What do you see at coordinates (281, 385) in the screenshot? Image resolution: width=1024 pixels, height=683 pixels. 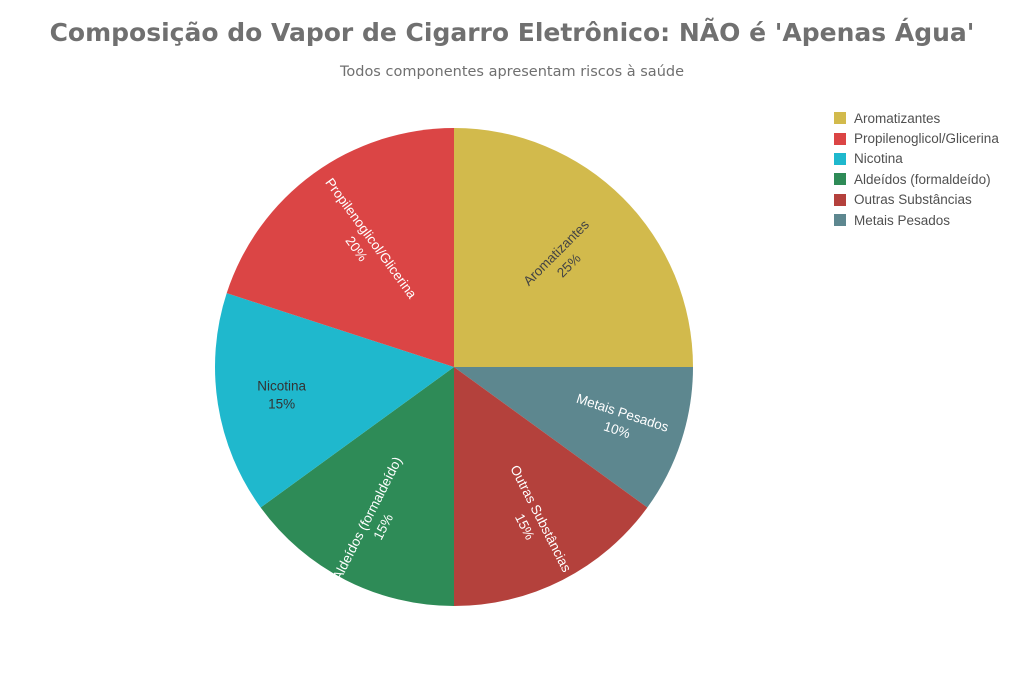 I see `slice-category-label: Nicotina` at bounding box center [281, 385].